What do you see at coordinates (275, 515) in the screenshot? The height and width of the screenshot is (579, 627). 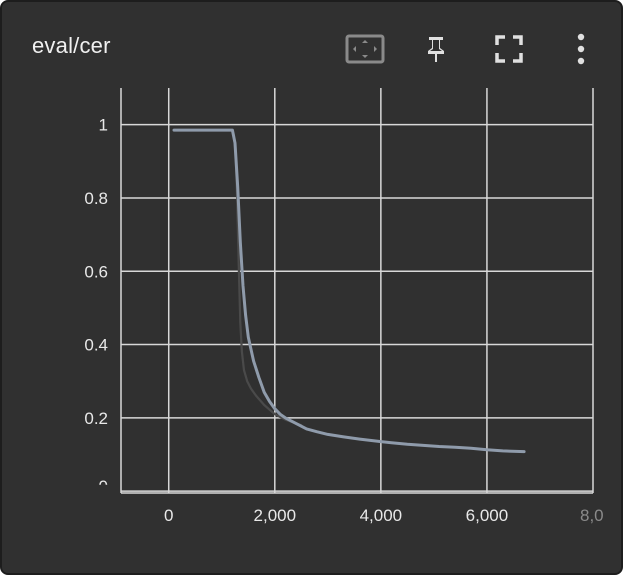 I see `x-tick-label: 2,000` at bounding box center [275, 515].